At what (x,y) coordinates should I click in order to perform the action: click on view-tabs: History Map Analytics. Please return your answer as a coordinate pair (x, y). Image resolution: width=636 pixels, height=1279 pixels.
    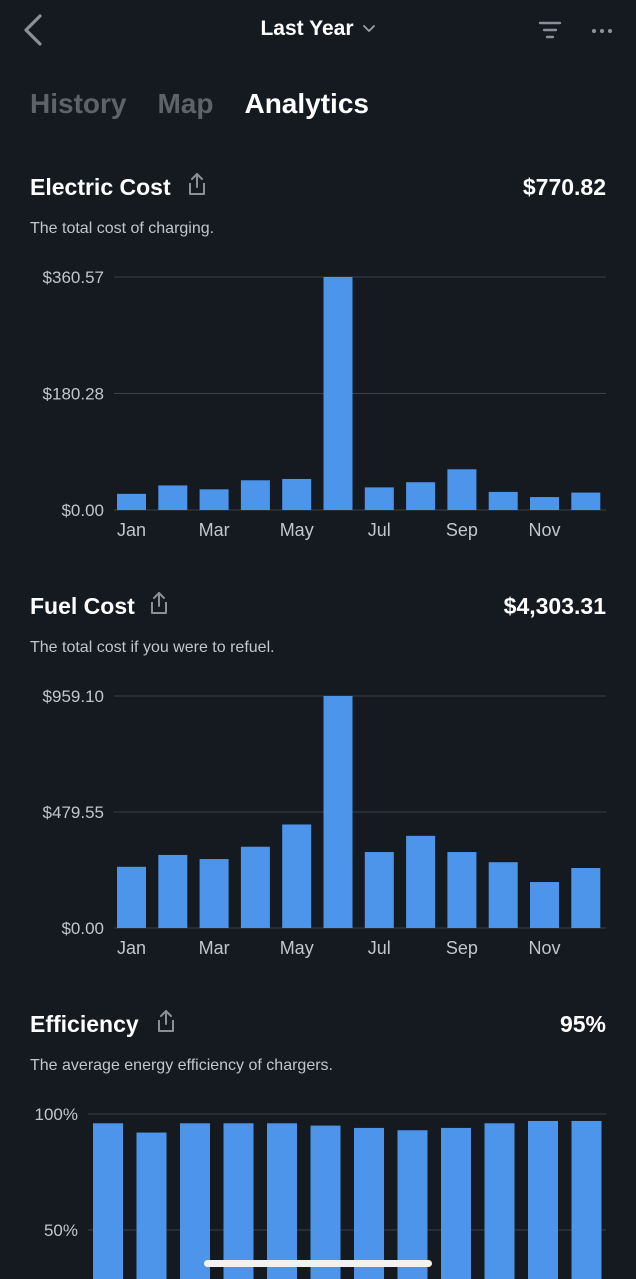
    Looking at the image, I should click on (199, 106).